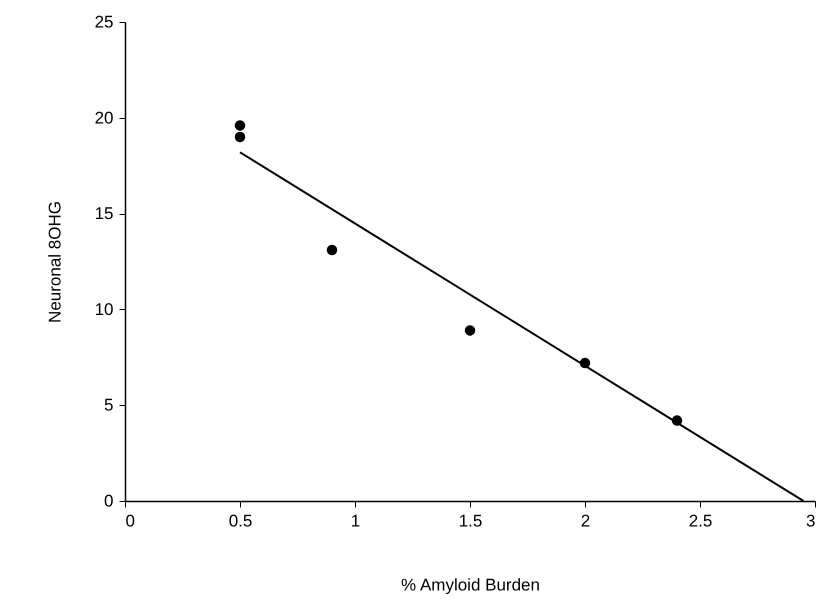 The width and height of the screenshot is (838, 610). What do you see at coordinates (585, 521) in the screenshot?
I see `x-tick-label: 2` at bounding box center [585, 521].